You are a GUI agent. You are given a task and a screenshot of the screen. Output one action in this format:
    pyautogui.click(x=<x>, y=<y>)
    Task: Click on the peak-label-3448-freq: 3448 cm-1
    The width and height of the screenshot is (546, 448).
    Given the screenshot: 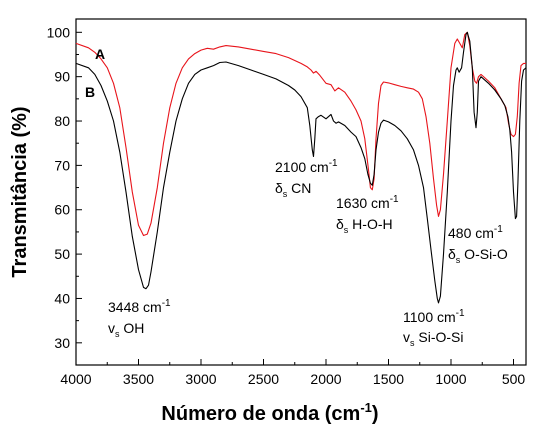 What is the action you would take?
    pyautogui.click(x=139, y=306)
    